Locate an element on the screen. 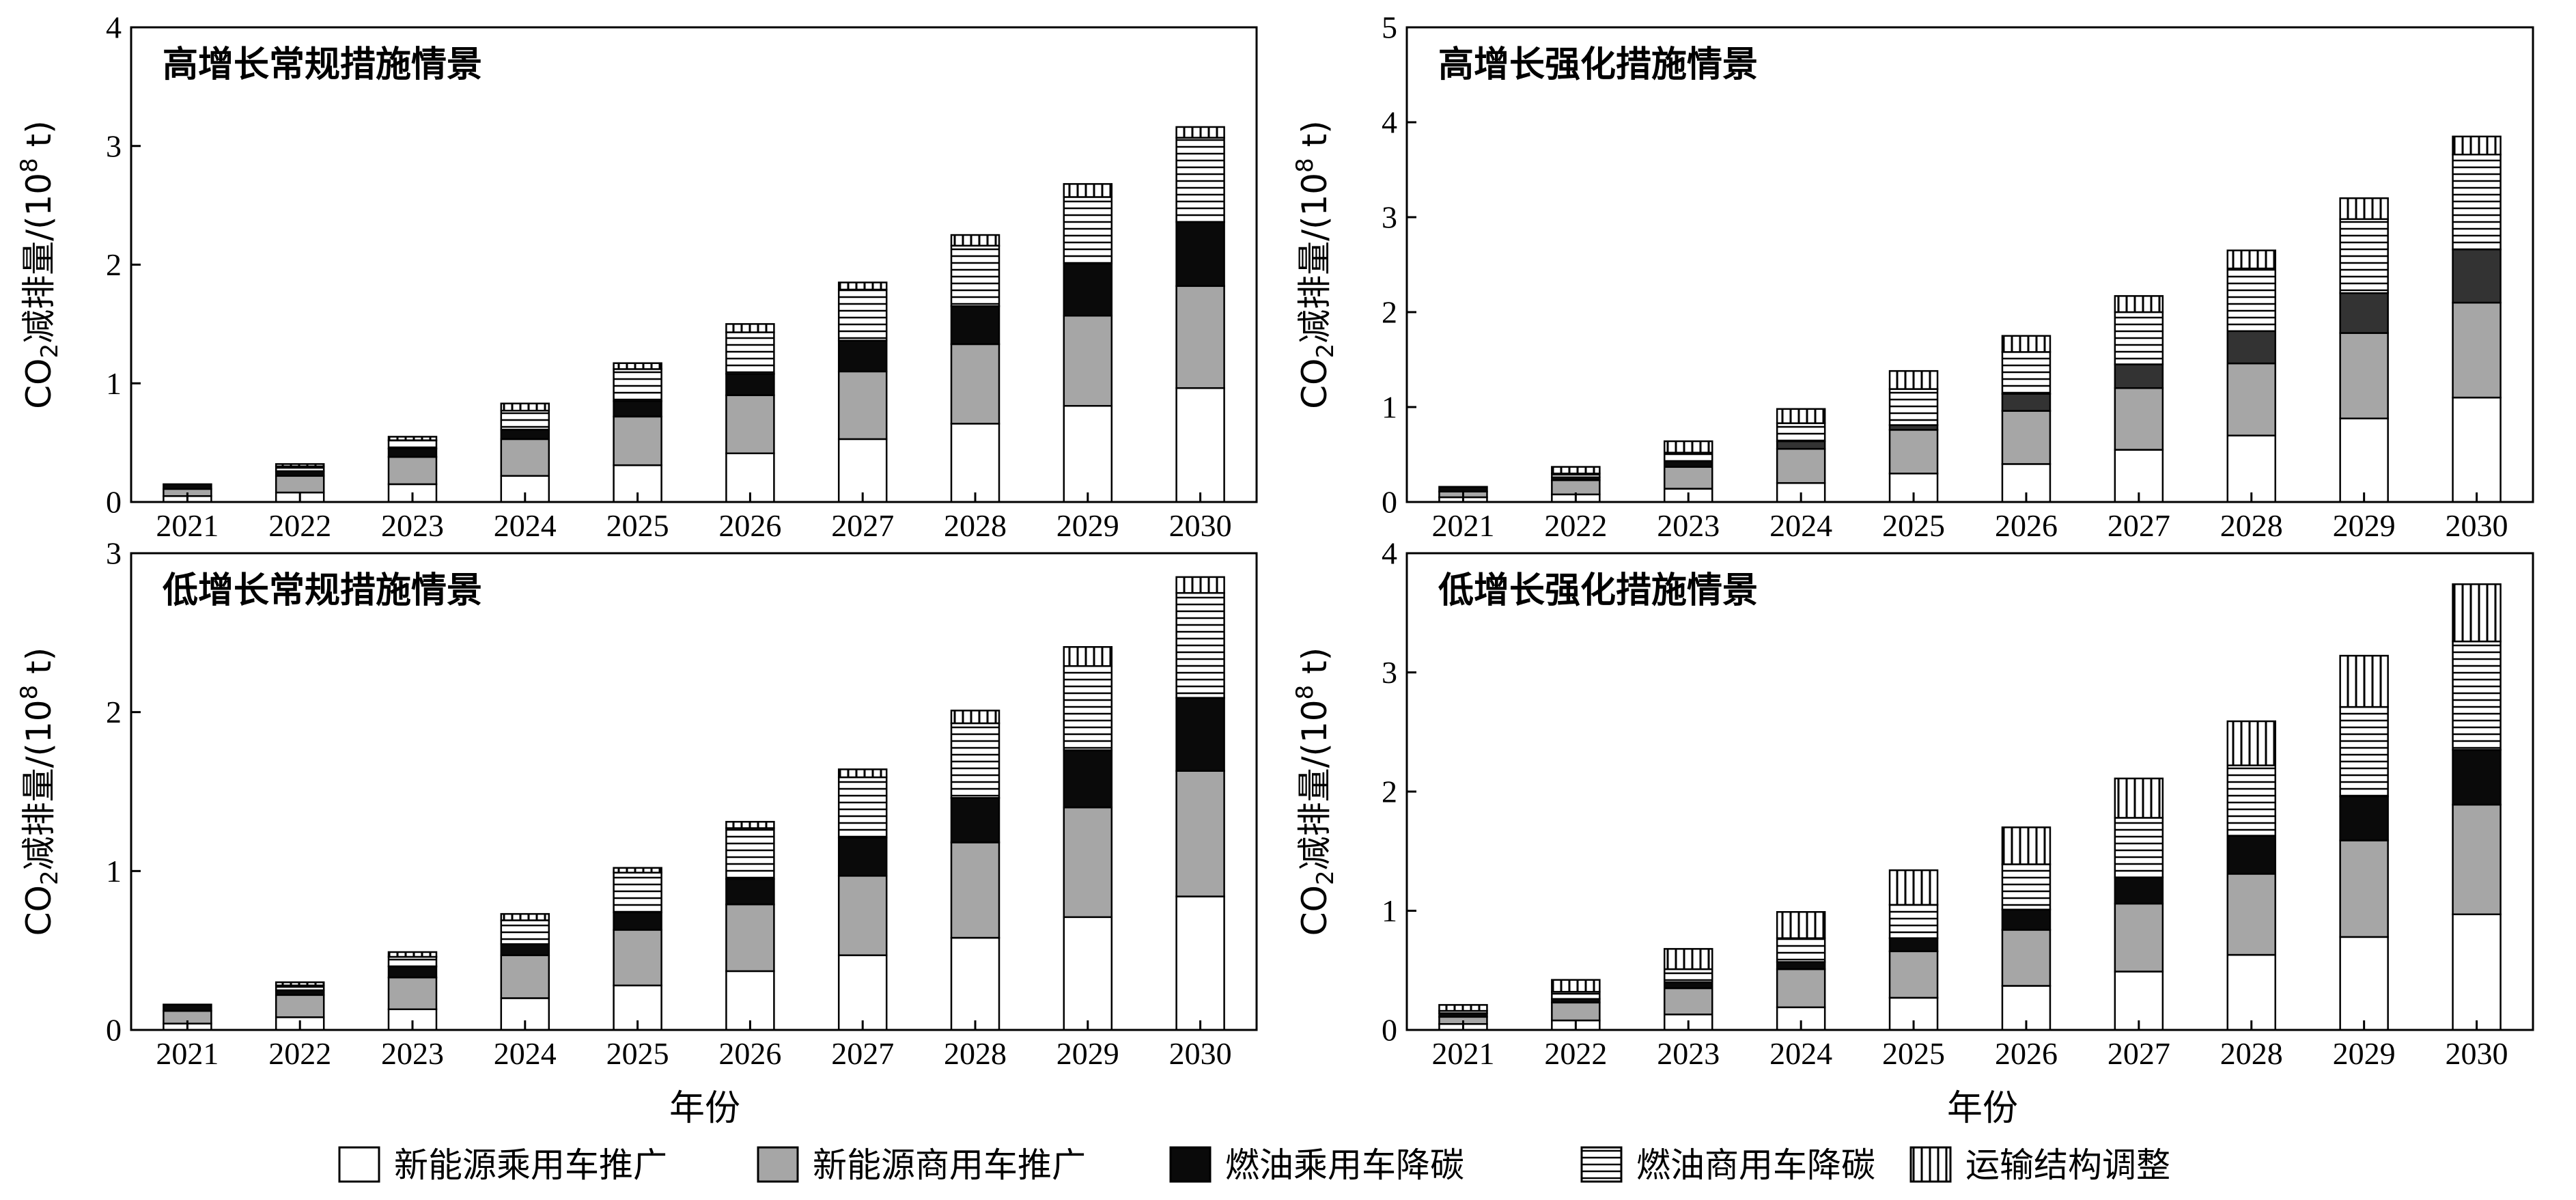  y-axis-label-part: 减排量/(10 is located at coordinates (1314, 258).